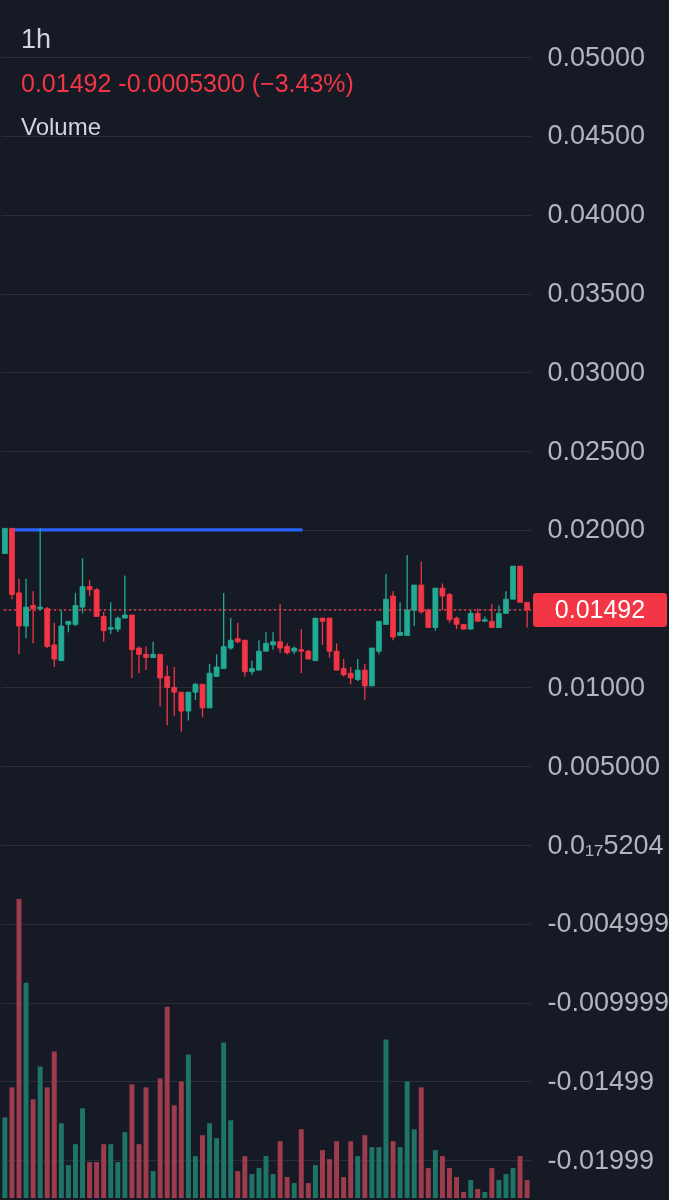 The width and height of the screenshot is (690, 1200). Describe the element at coordinates (608, 923) in the screenshot. I see `y-tick-label: -0.004999` at that location.